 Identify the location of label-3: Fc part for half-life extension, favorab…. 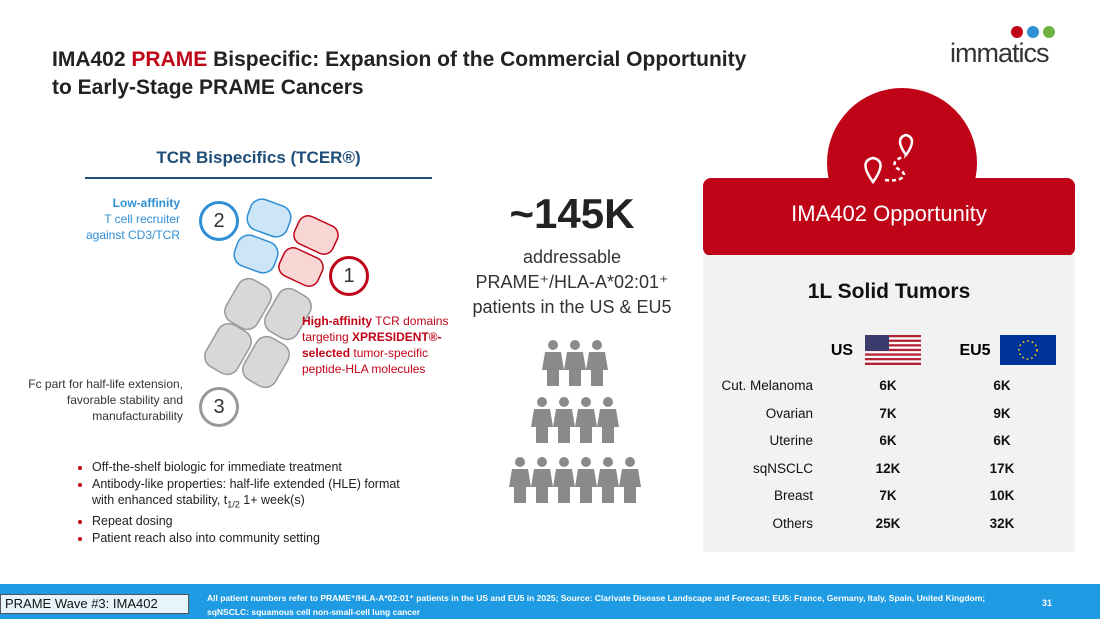
(96, 400).